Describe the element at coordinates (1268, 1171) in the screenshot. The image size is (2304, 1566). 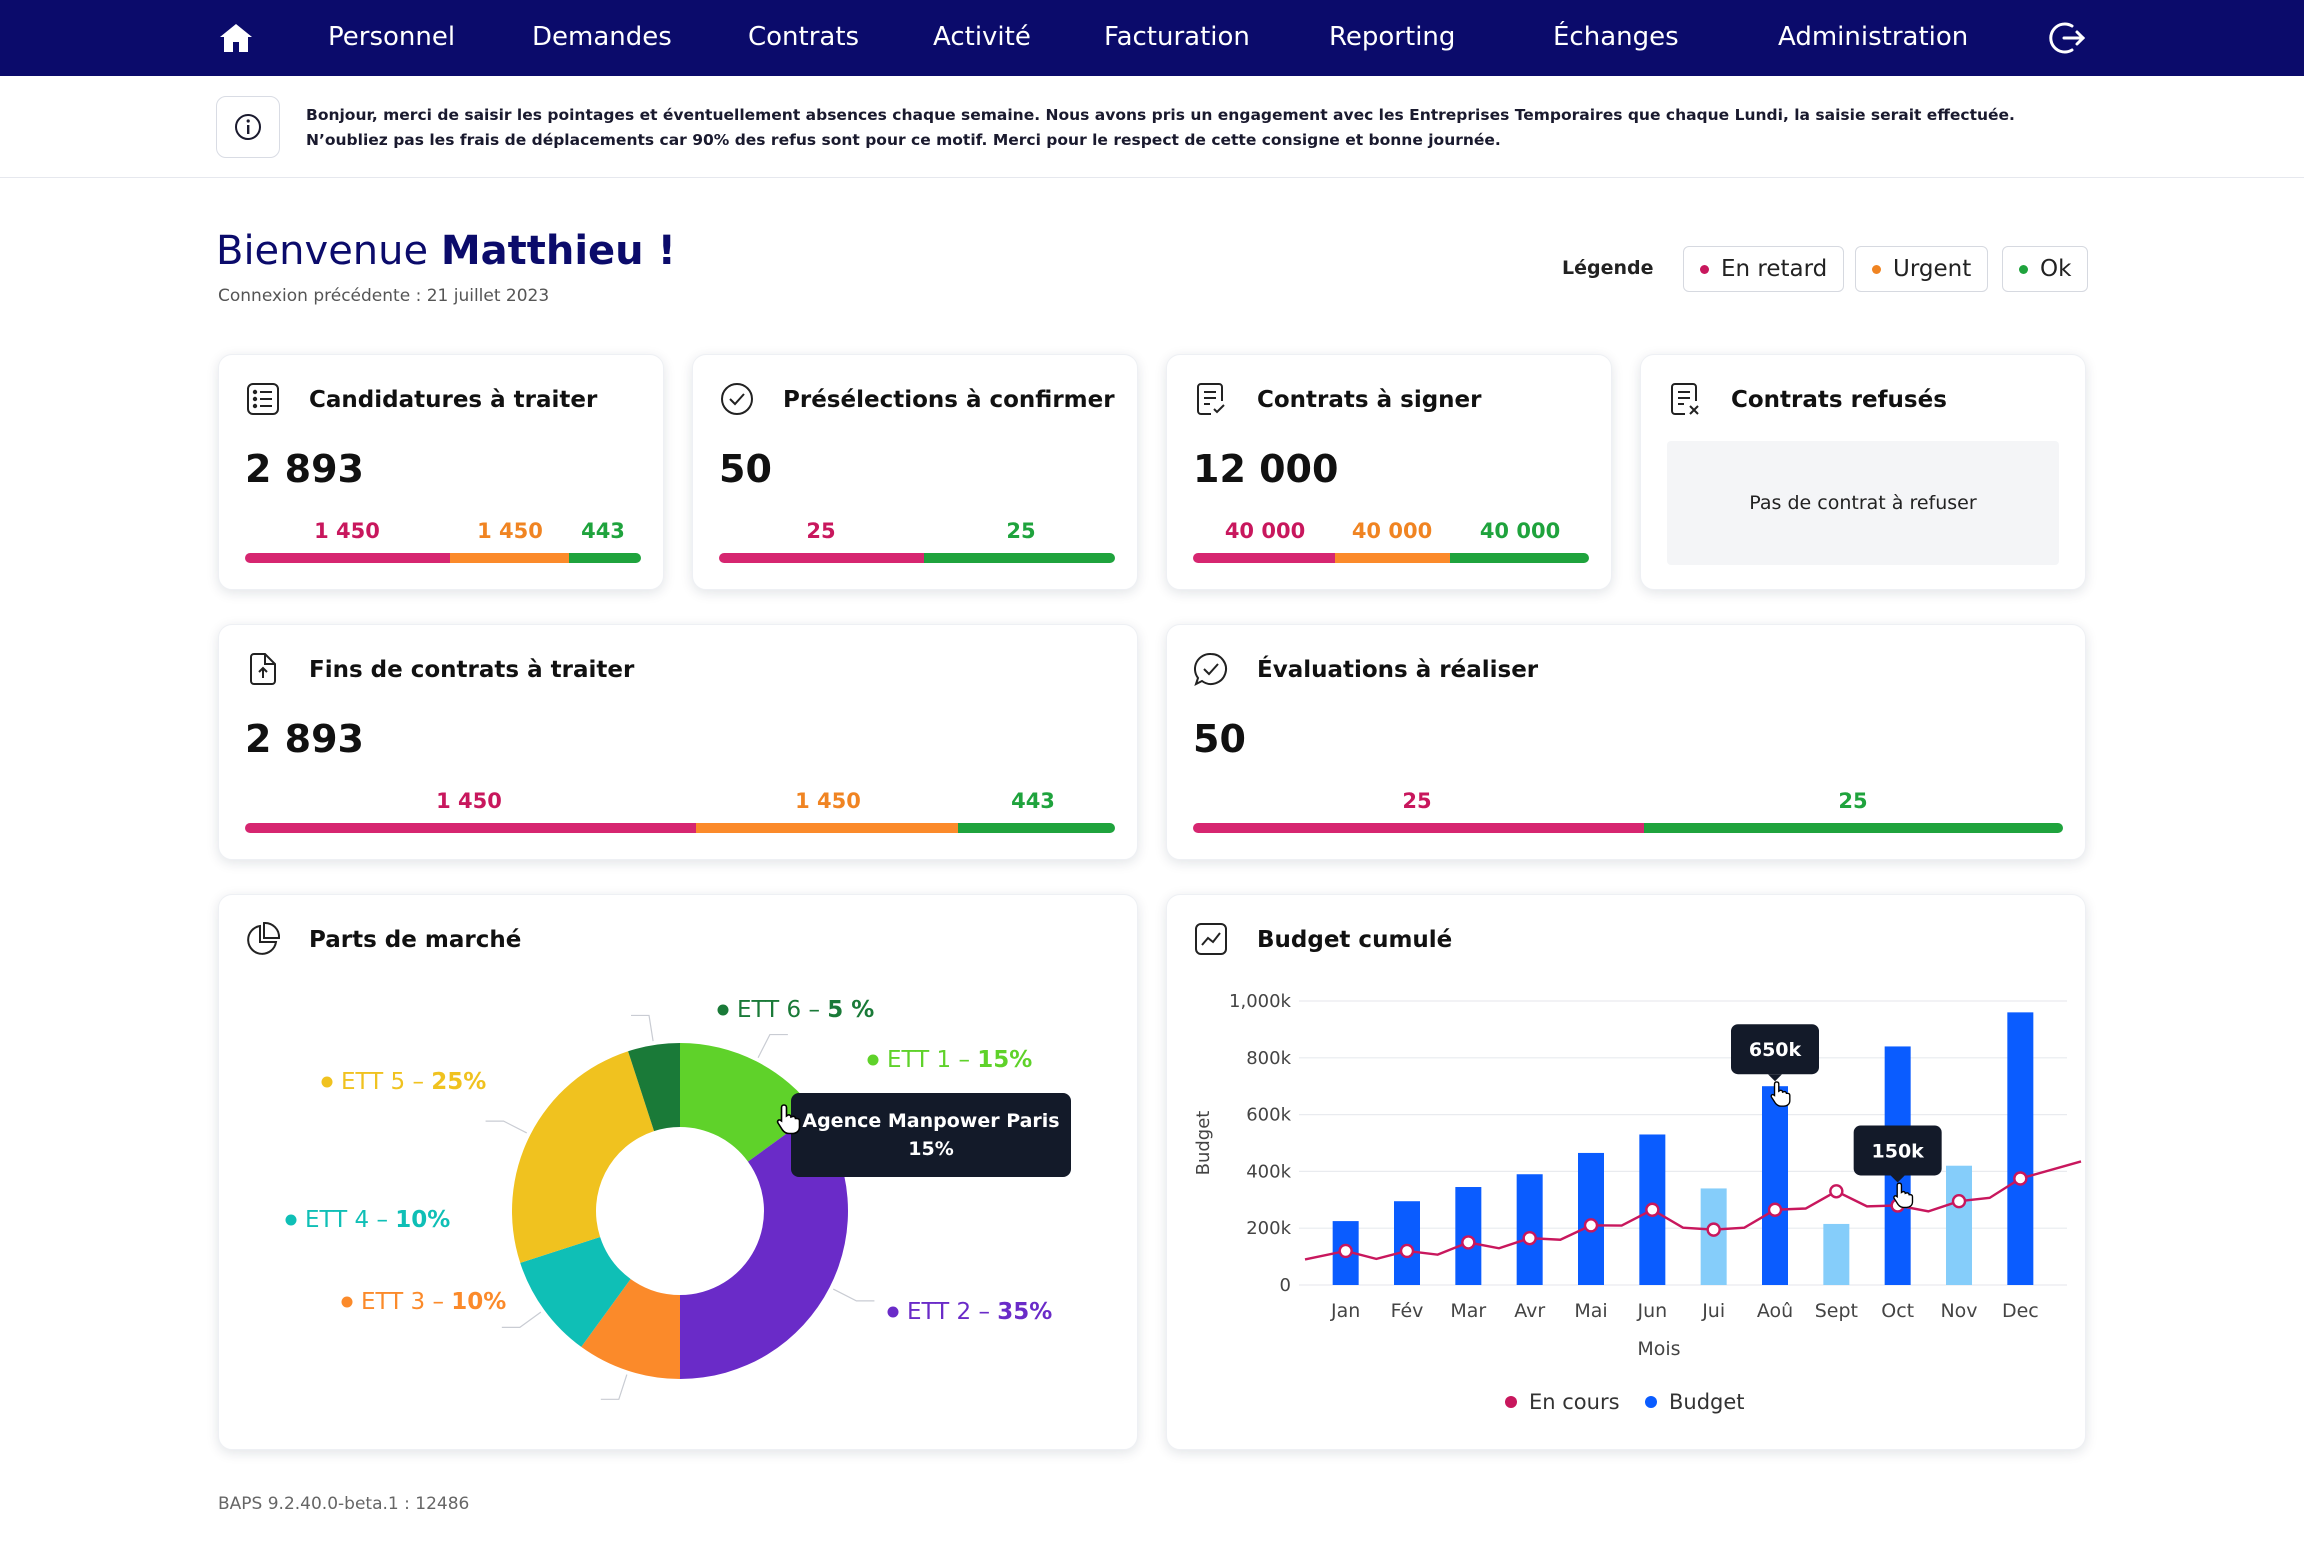
I see `y-tick-label: 400k` at that location.